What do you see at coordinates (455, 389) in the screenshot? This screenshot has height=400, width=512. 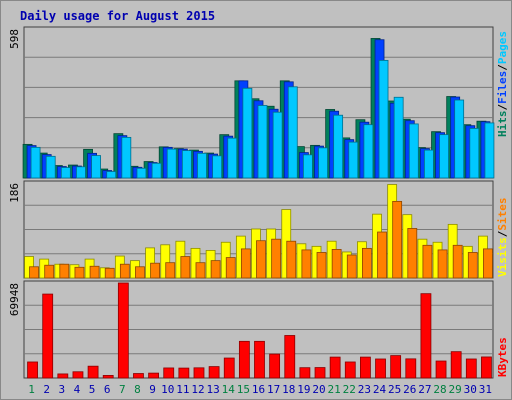 I see `day-label-29: 29` at bounding box center [455, 389].